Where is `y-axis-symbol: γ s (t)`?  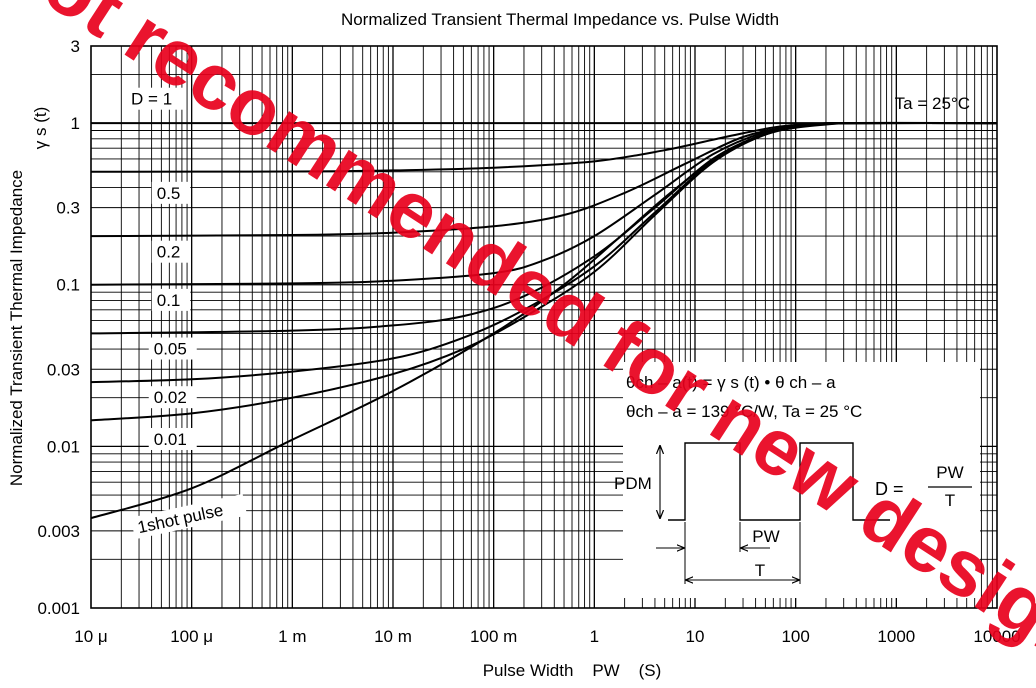
y-axis-symbol: γ s (t) is located at coordinates (40, 128).